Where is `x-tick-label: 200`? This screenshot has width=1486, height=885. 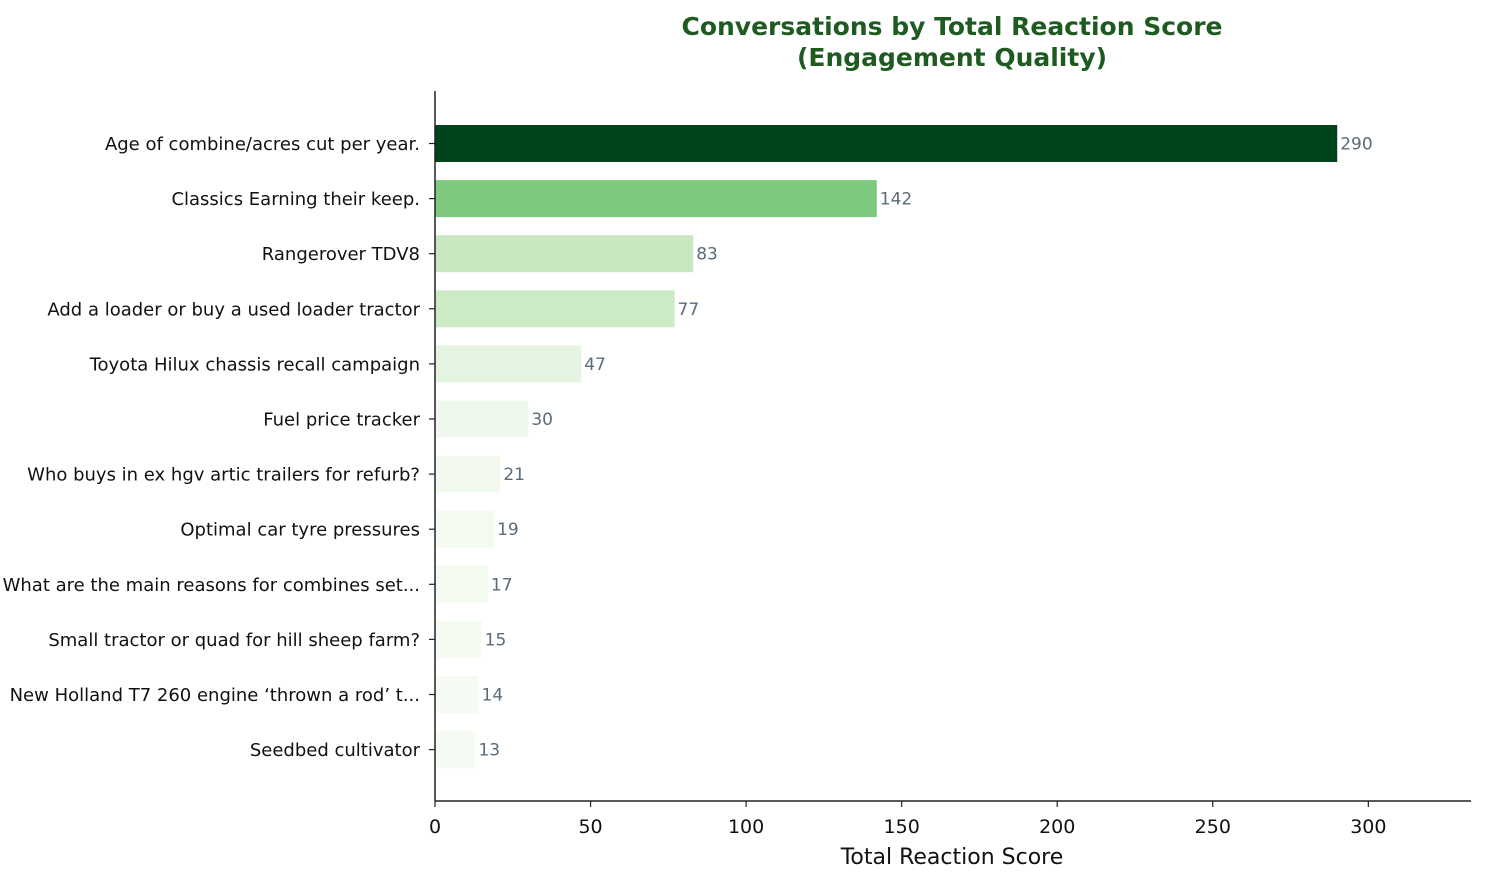
x-tick-label: 200 is located at coordinates (1057, 827).